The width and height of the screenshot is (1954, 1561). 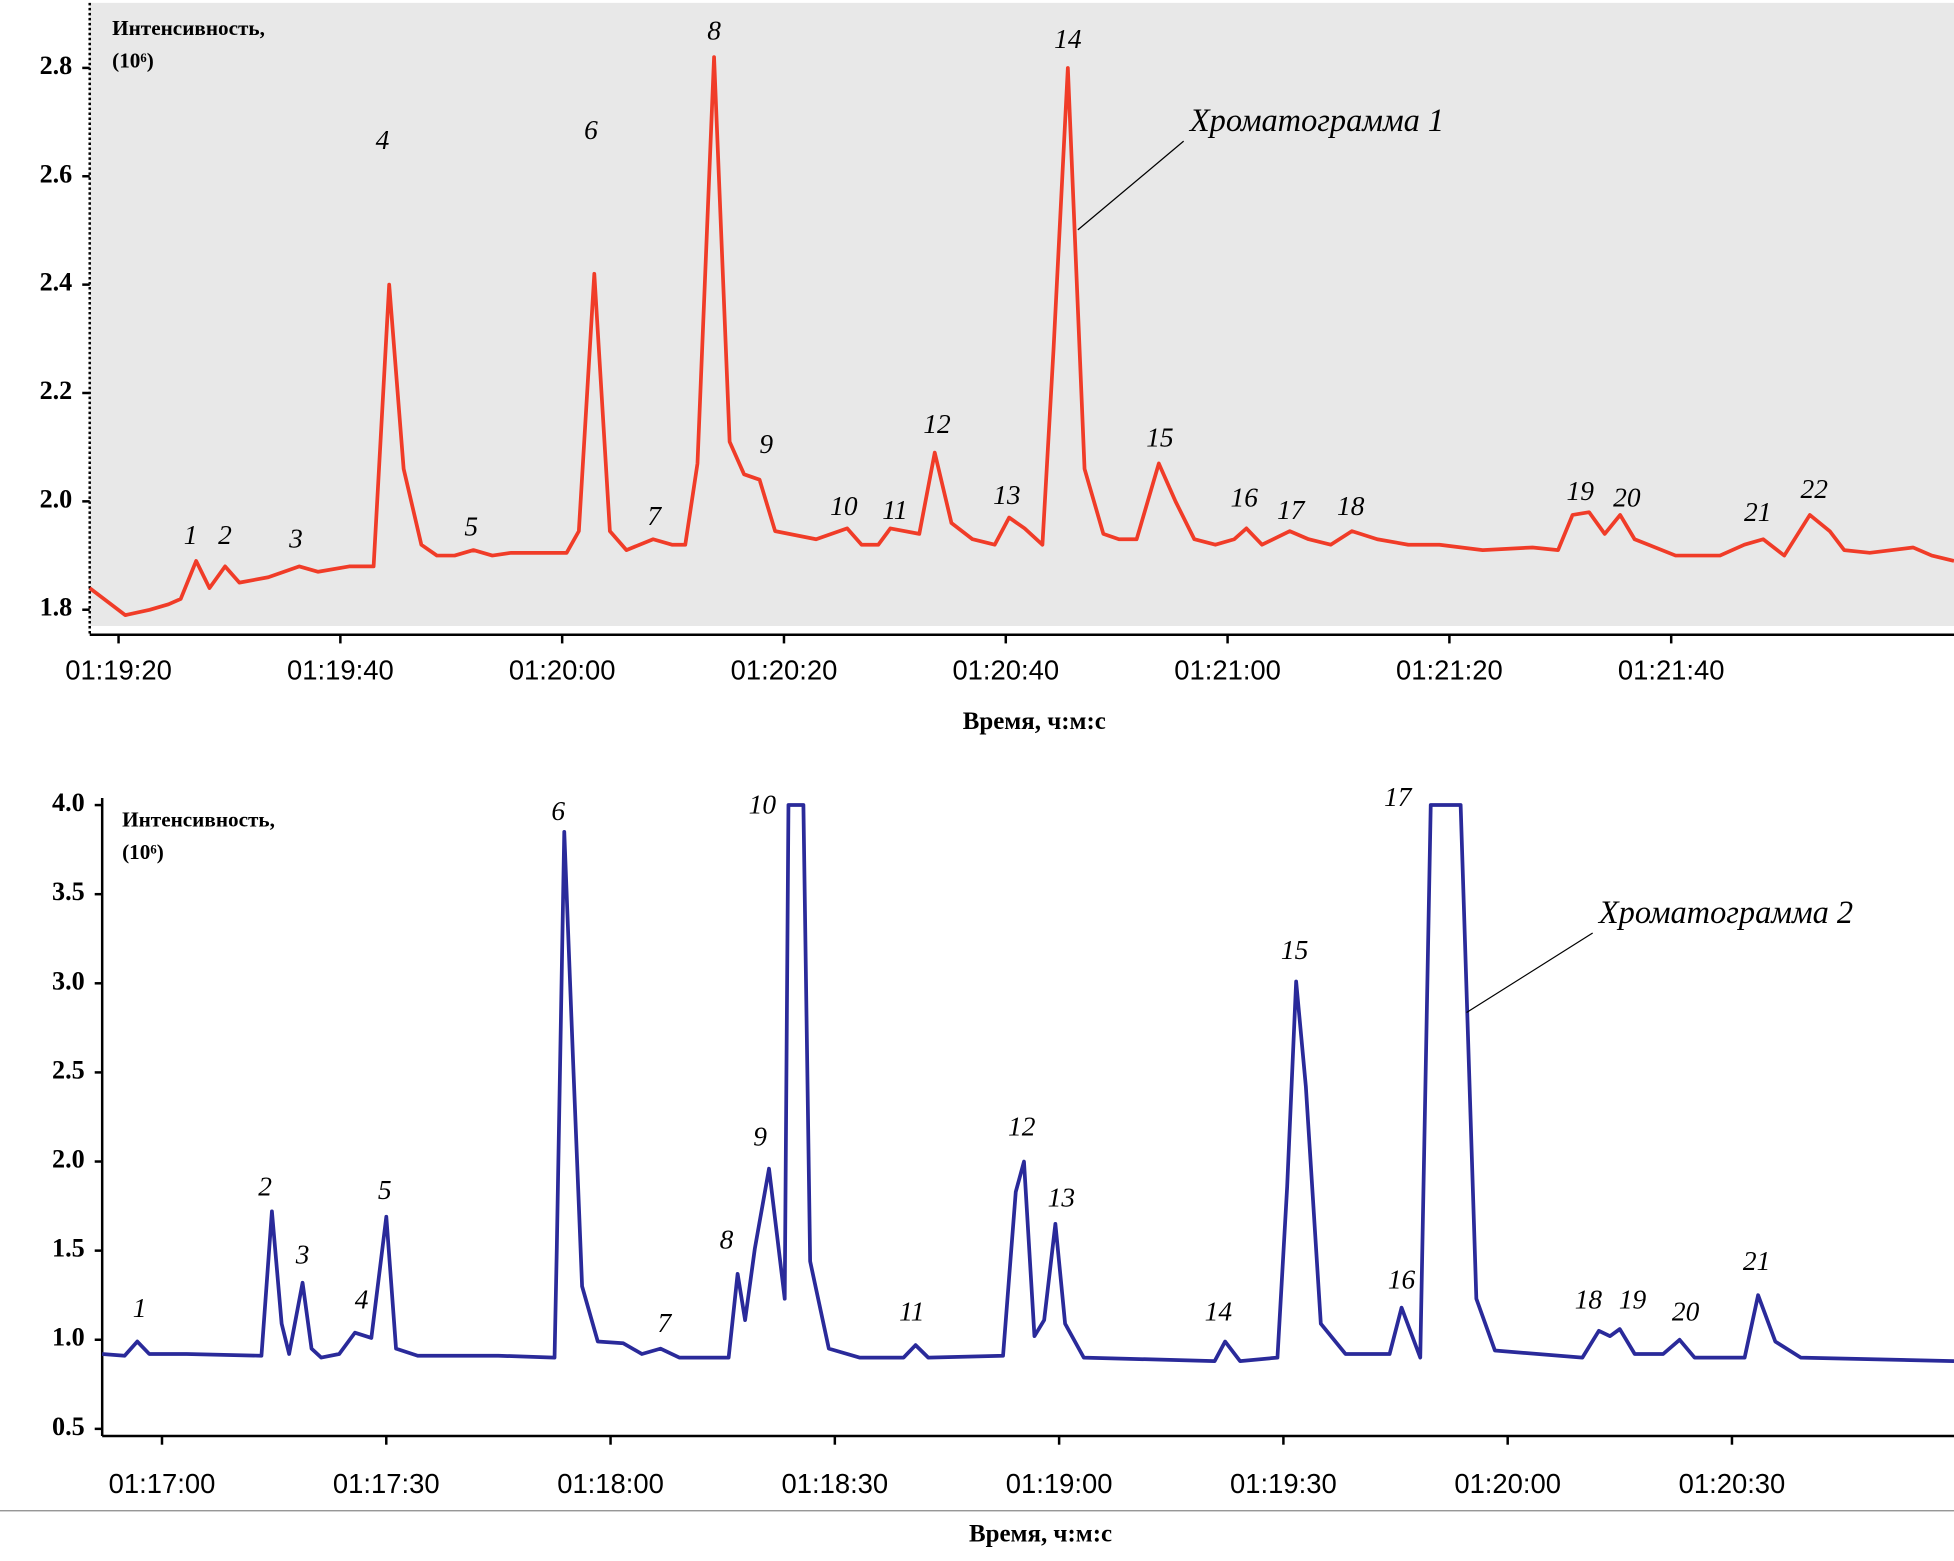 What do you see at coordinates (1227, 669) in the screenshot?
I see `x-tick-label: 01:21:00` at bounding box center [1227, 669].